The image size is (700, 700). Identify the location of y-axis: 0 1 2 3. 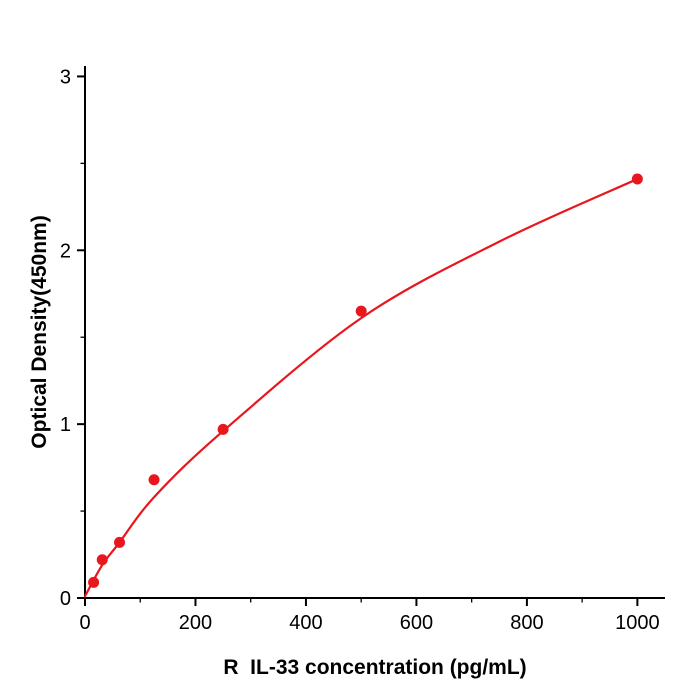
(72, 338).